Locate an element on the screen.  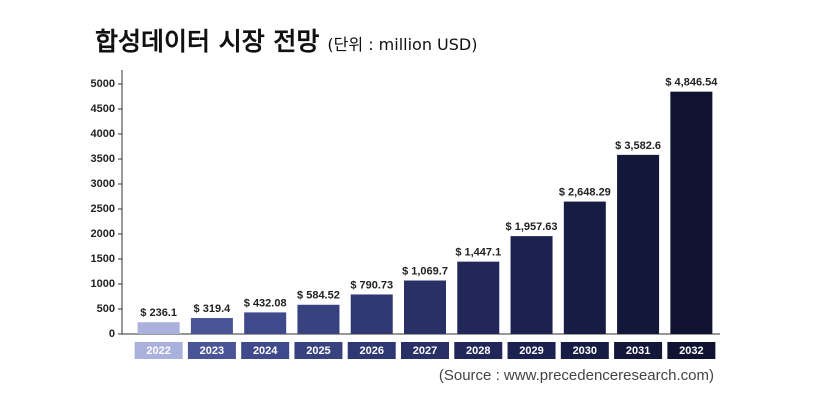
value-label: $ 790.73 is located at coordinates (371, 285).